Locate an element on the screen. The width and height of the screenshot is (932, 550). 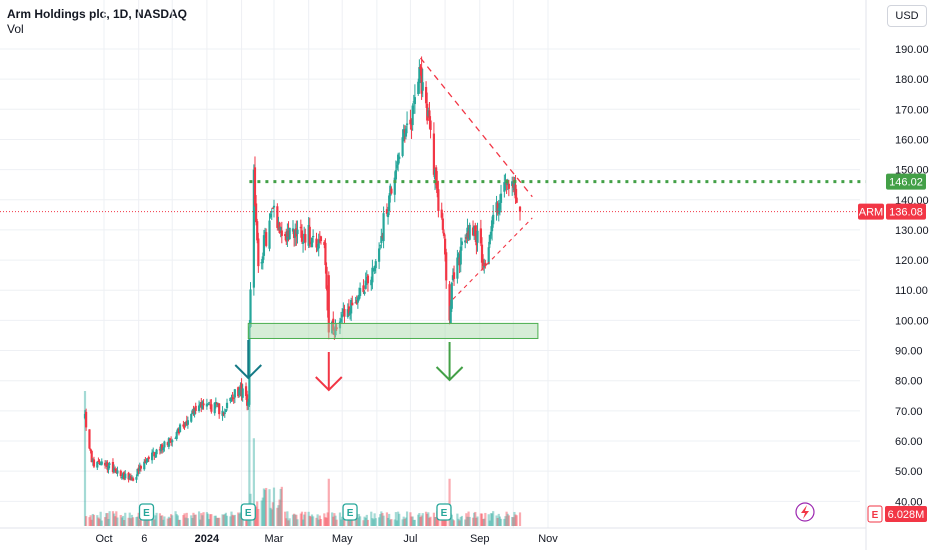
last-price-badge-label: 136.08 is located at coordinates (906, 213).